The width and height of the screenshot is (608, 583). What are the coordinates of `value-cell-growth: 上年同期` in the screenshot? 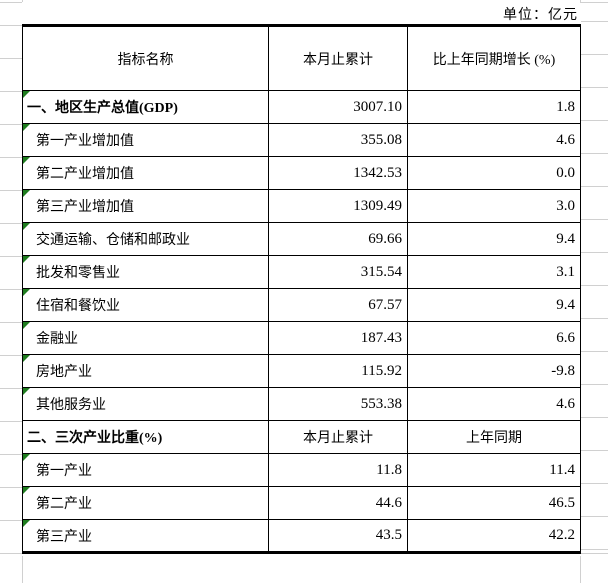 It's located at (494, 437).